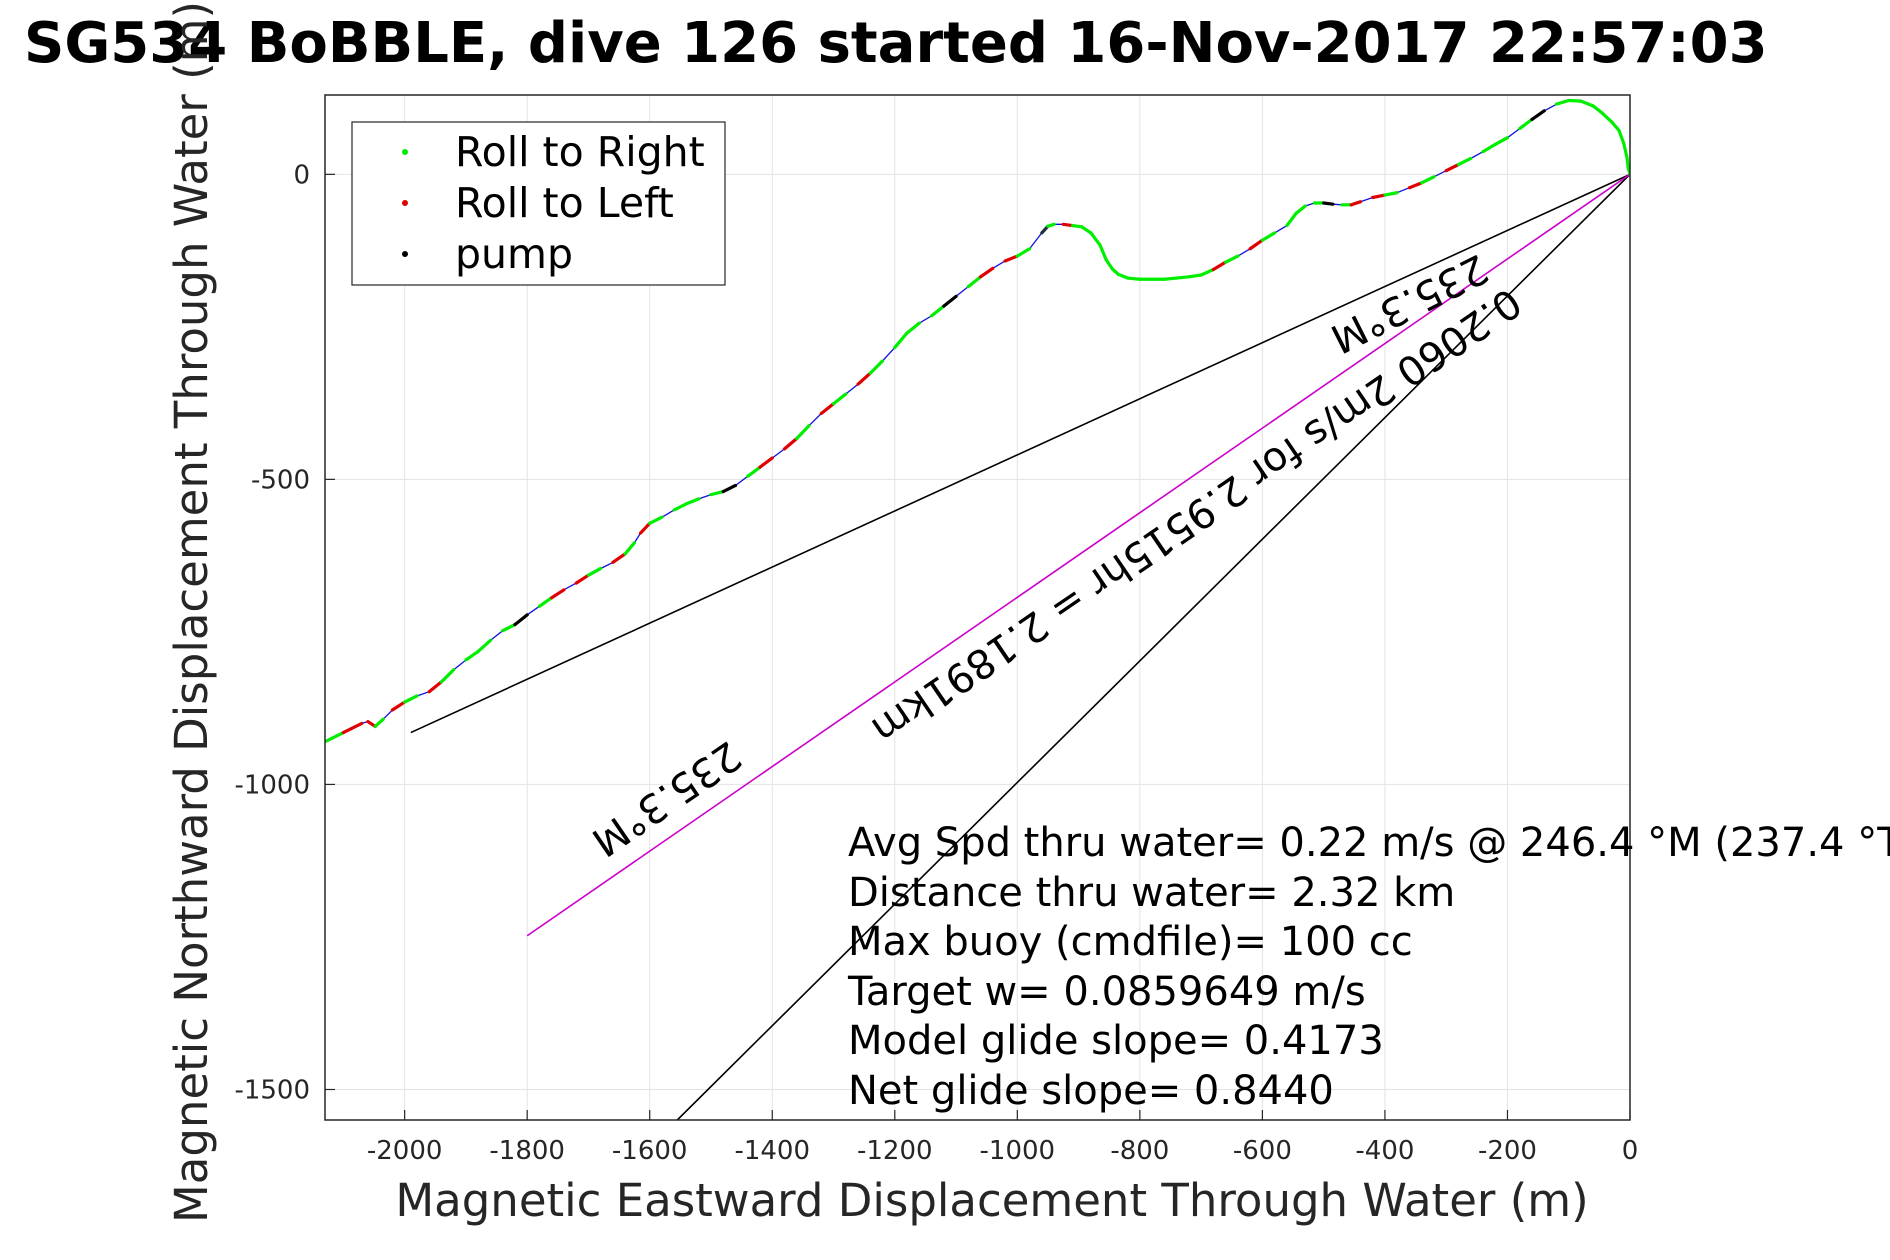 Image resolution: width=1890 pixels, height=1260 pixels. I want to click on x-tick-label: -800, so click(1139, 1151).